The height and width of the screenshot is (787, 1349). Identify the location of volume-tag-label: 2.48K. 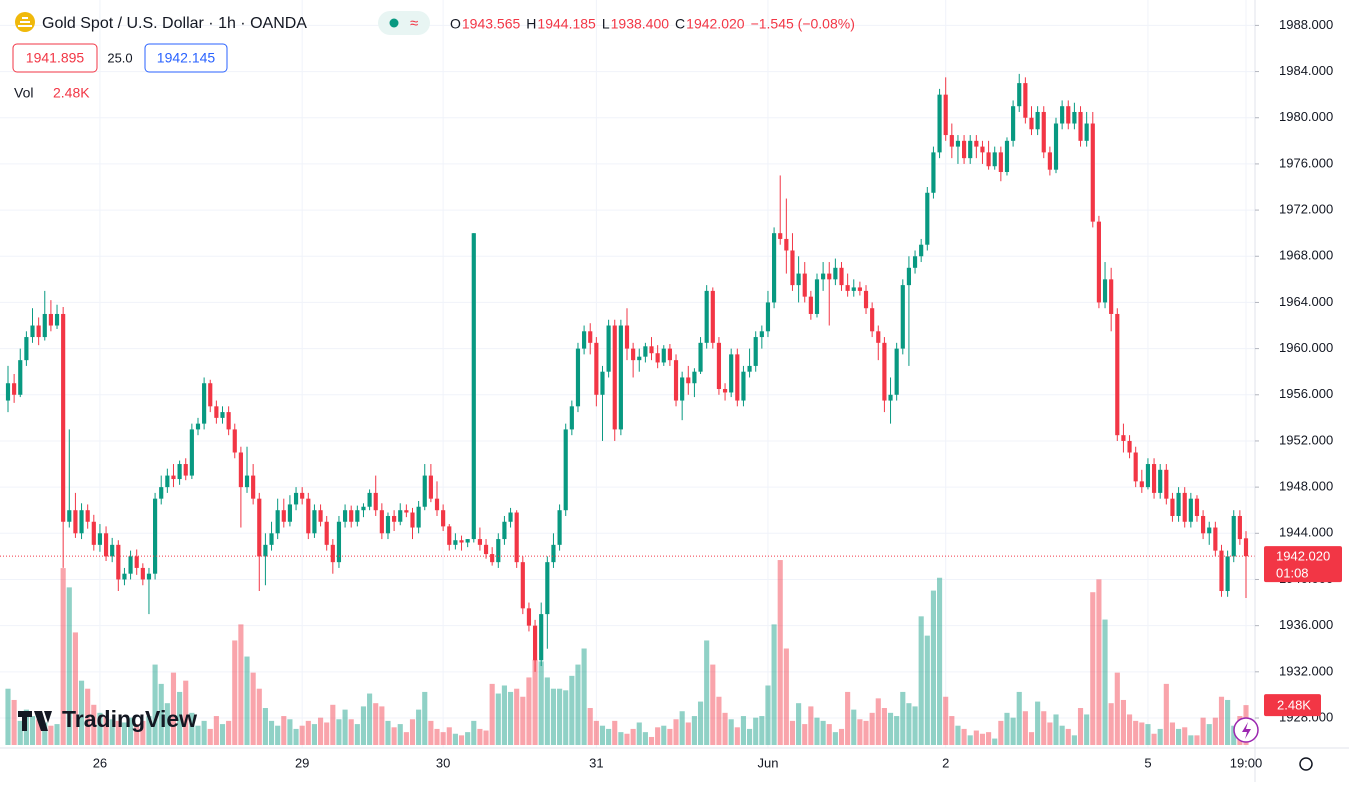
(1294, 705).